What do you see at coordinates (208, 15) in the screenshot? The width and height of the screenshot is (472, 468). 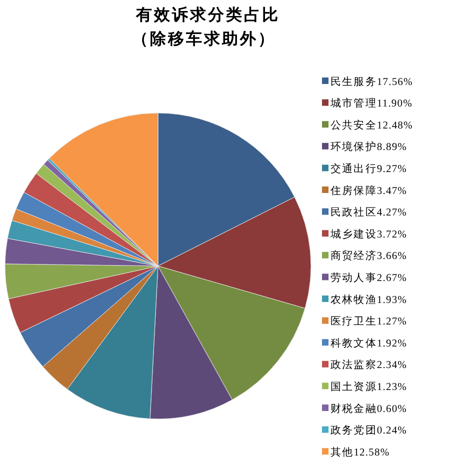 I see `title: 有效诉求分类占比` at bounding box center [208, 15].